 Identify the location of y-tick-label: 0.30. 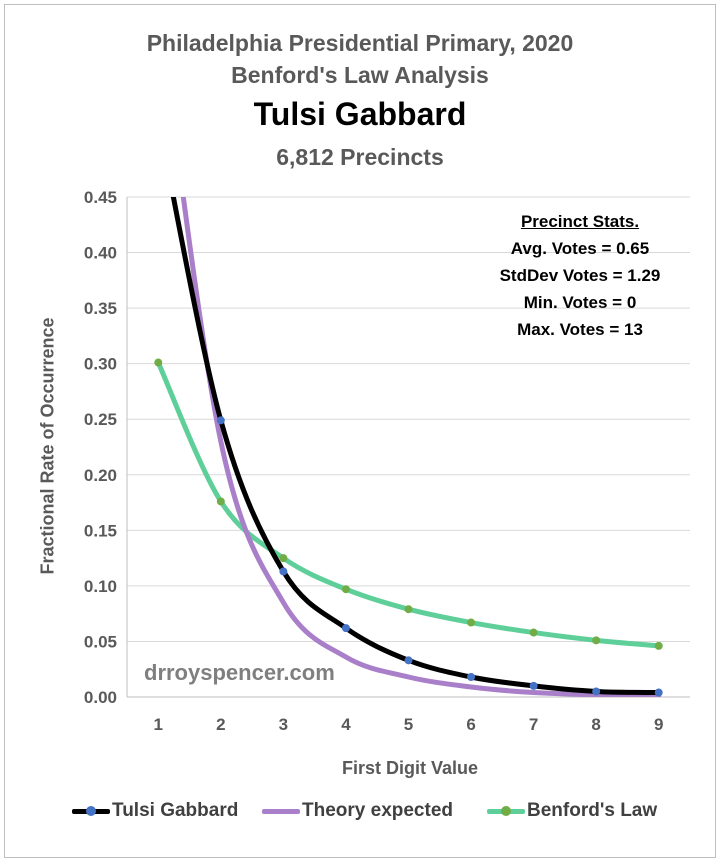
(100, 364).